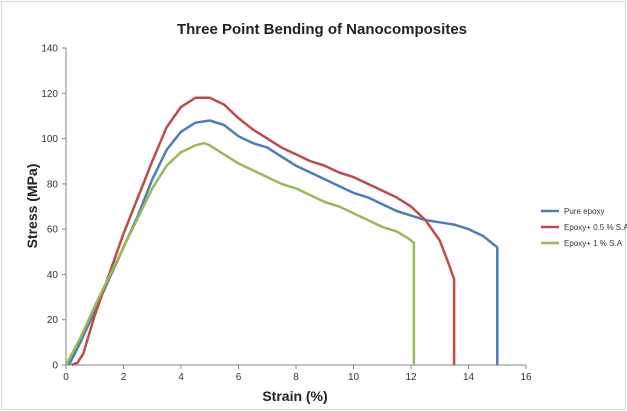 This screenshot has height=411, width=627. I want to click on x-tick-label: 6, so click(239, 377).